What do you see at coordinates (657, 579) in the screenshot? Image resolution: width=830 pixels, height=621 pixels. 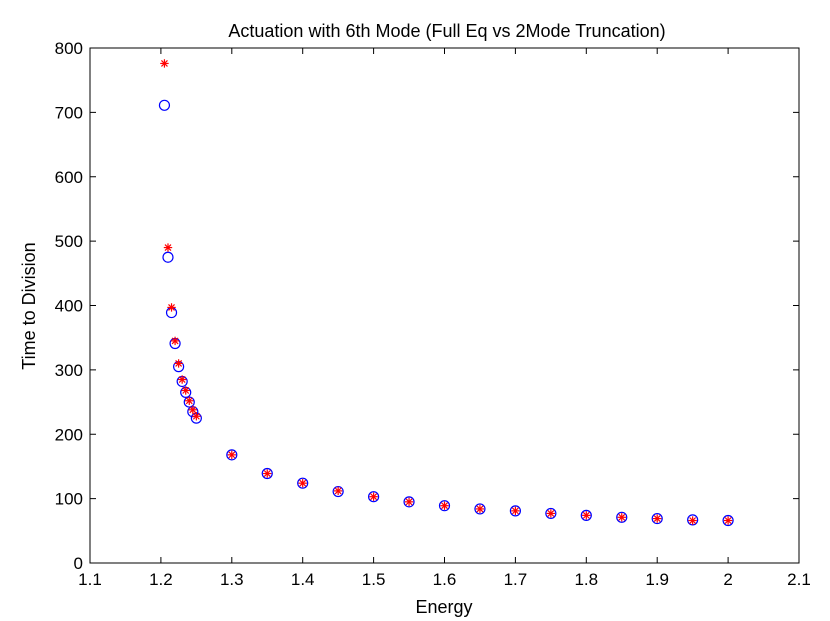 I see `x-tick-label: 1.9` at bounding box center [657, 579].